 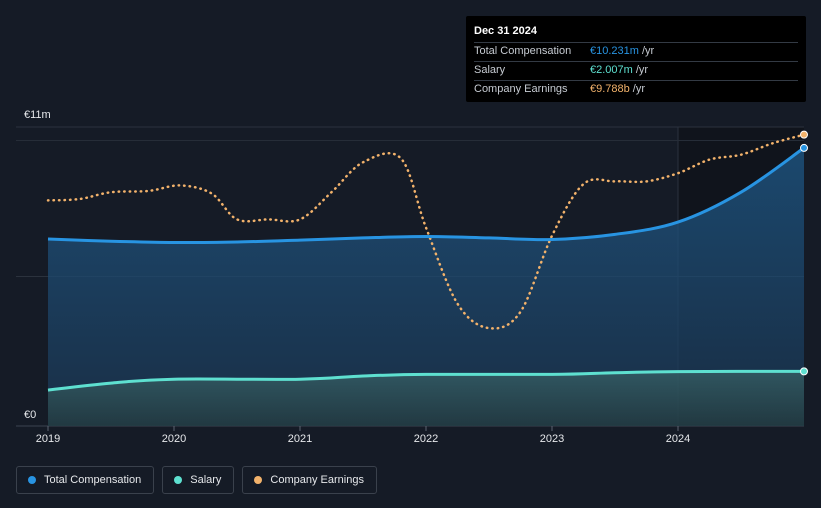 I want to click on legend-label: Company Earnings, so click(x=317, y=480).